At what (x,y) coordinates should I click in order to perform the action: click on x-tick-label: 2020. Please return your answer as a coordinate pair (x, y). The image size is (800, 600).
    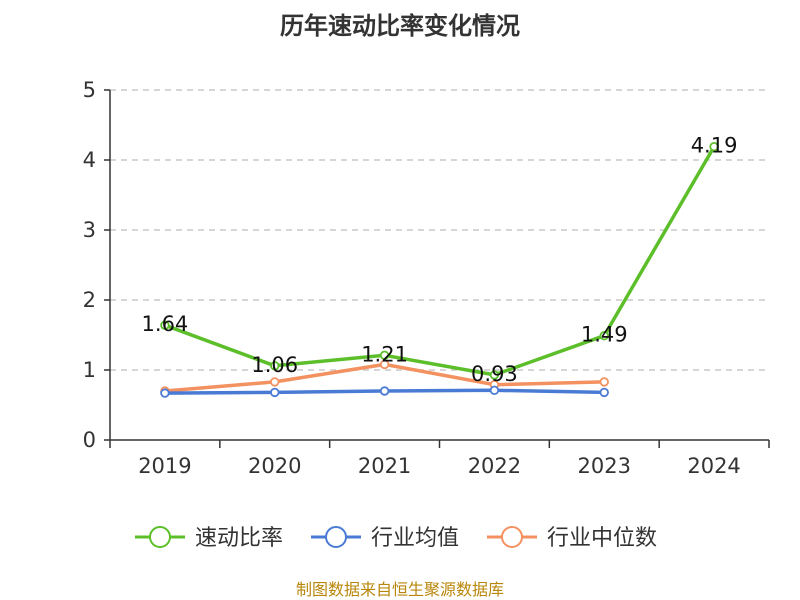
    Looking at the image, I should click on (274, 466).